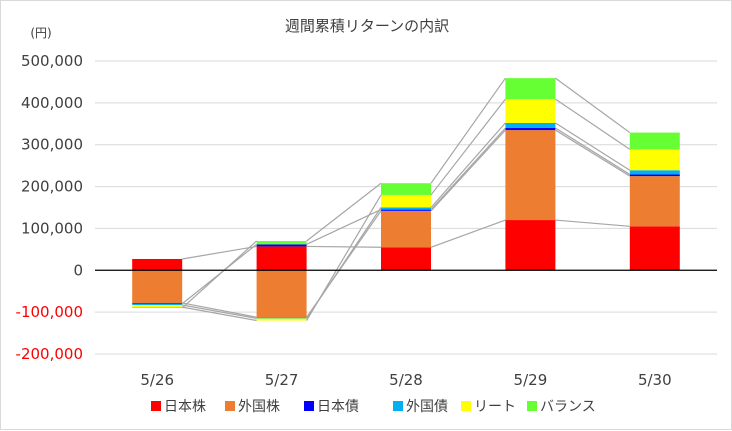 This screenshot has width=732, height=431. I want to click on y-tick-label: 200,000, so click(52, 187).